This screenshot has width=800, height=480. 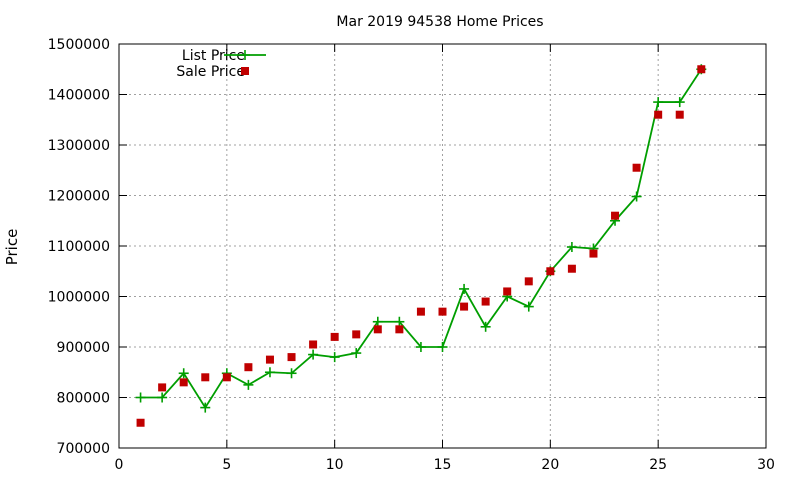 What do you see at coordinates (83, 348) in the screenshot?
I see `y-tick-label: 900000` at bounding box center [83, 348].